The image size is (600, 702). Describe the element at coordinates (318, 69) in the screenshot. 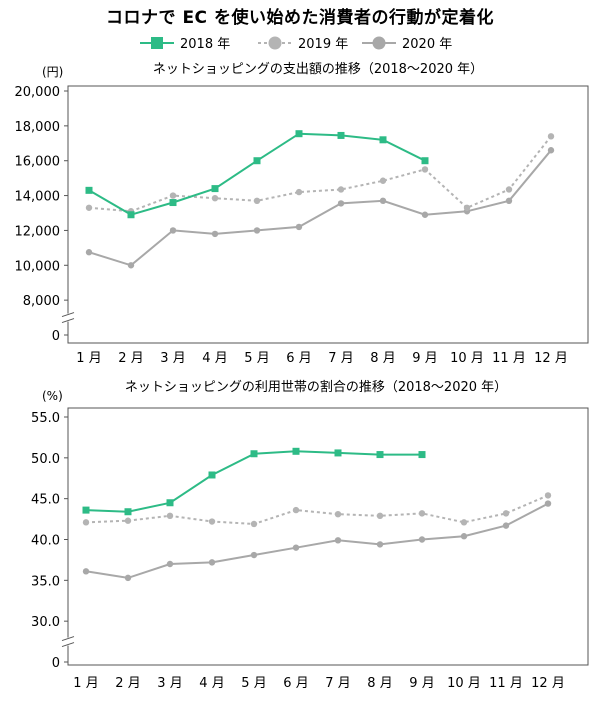

I see `chart-subtitle: ネットショッピングの支出額の推移（2018〜2020 年）` at that location.